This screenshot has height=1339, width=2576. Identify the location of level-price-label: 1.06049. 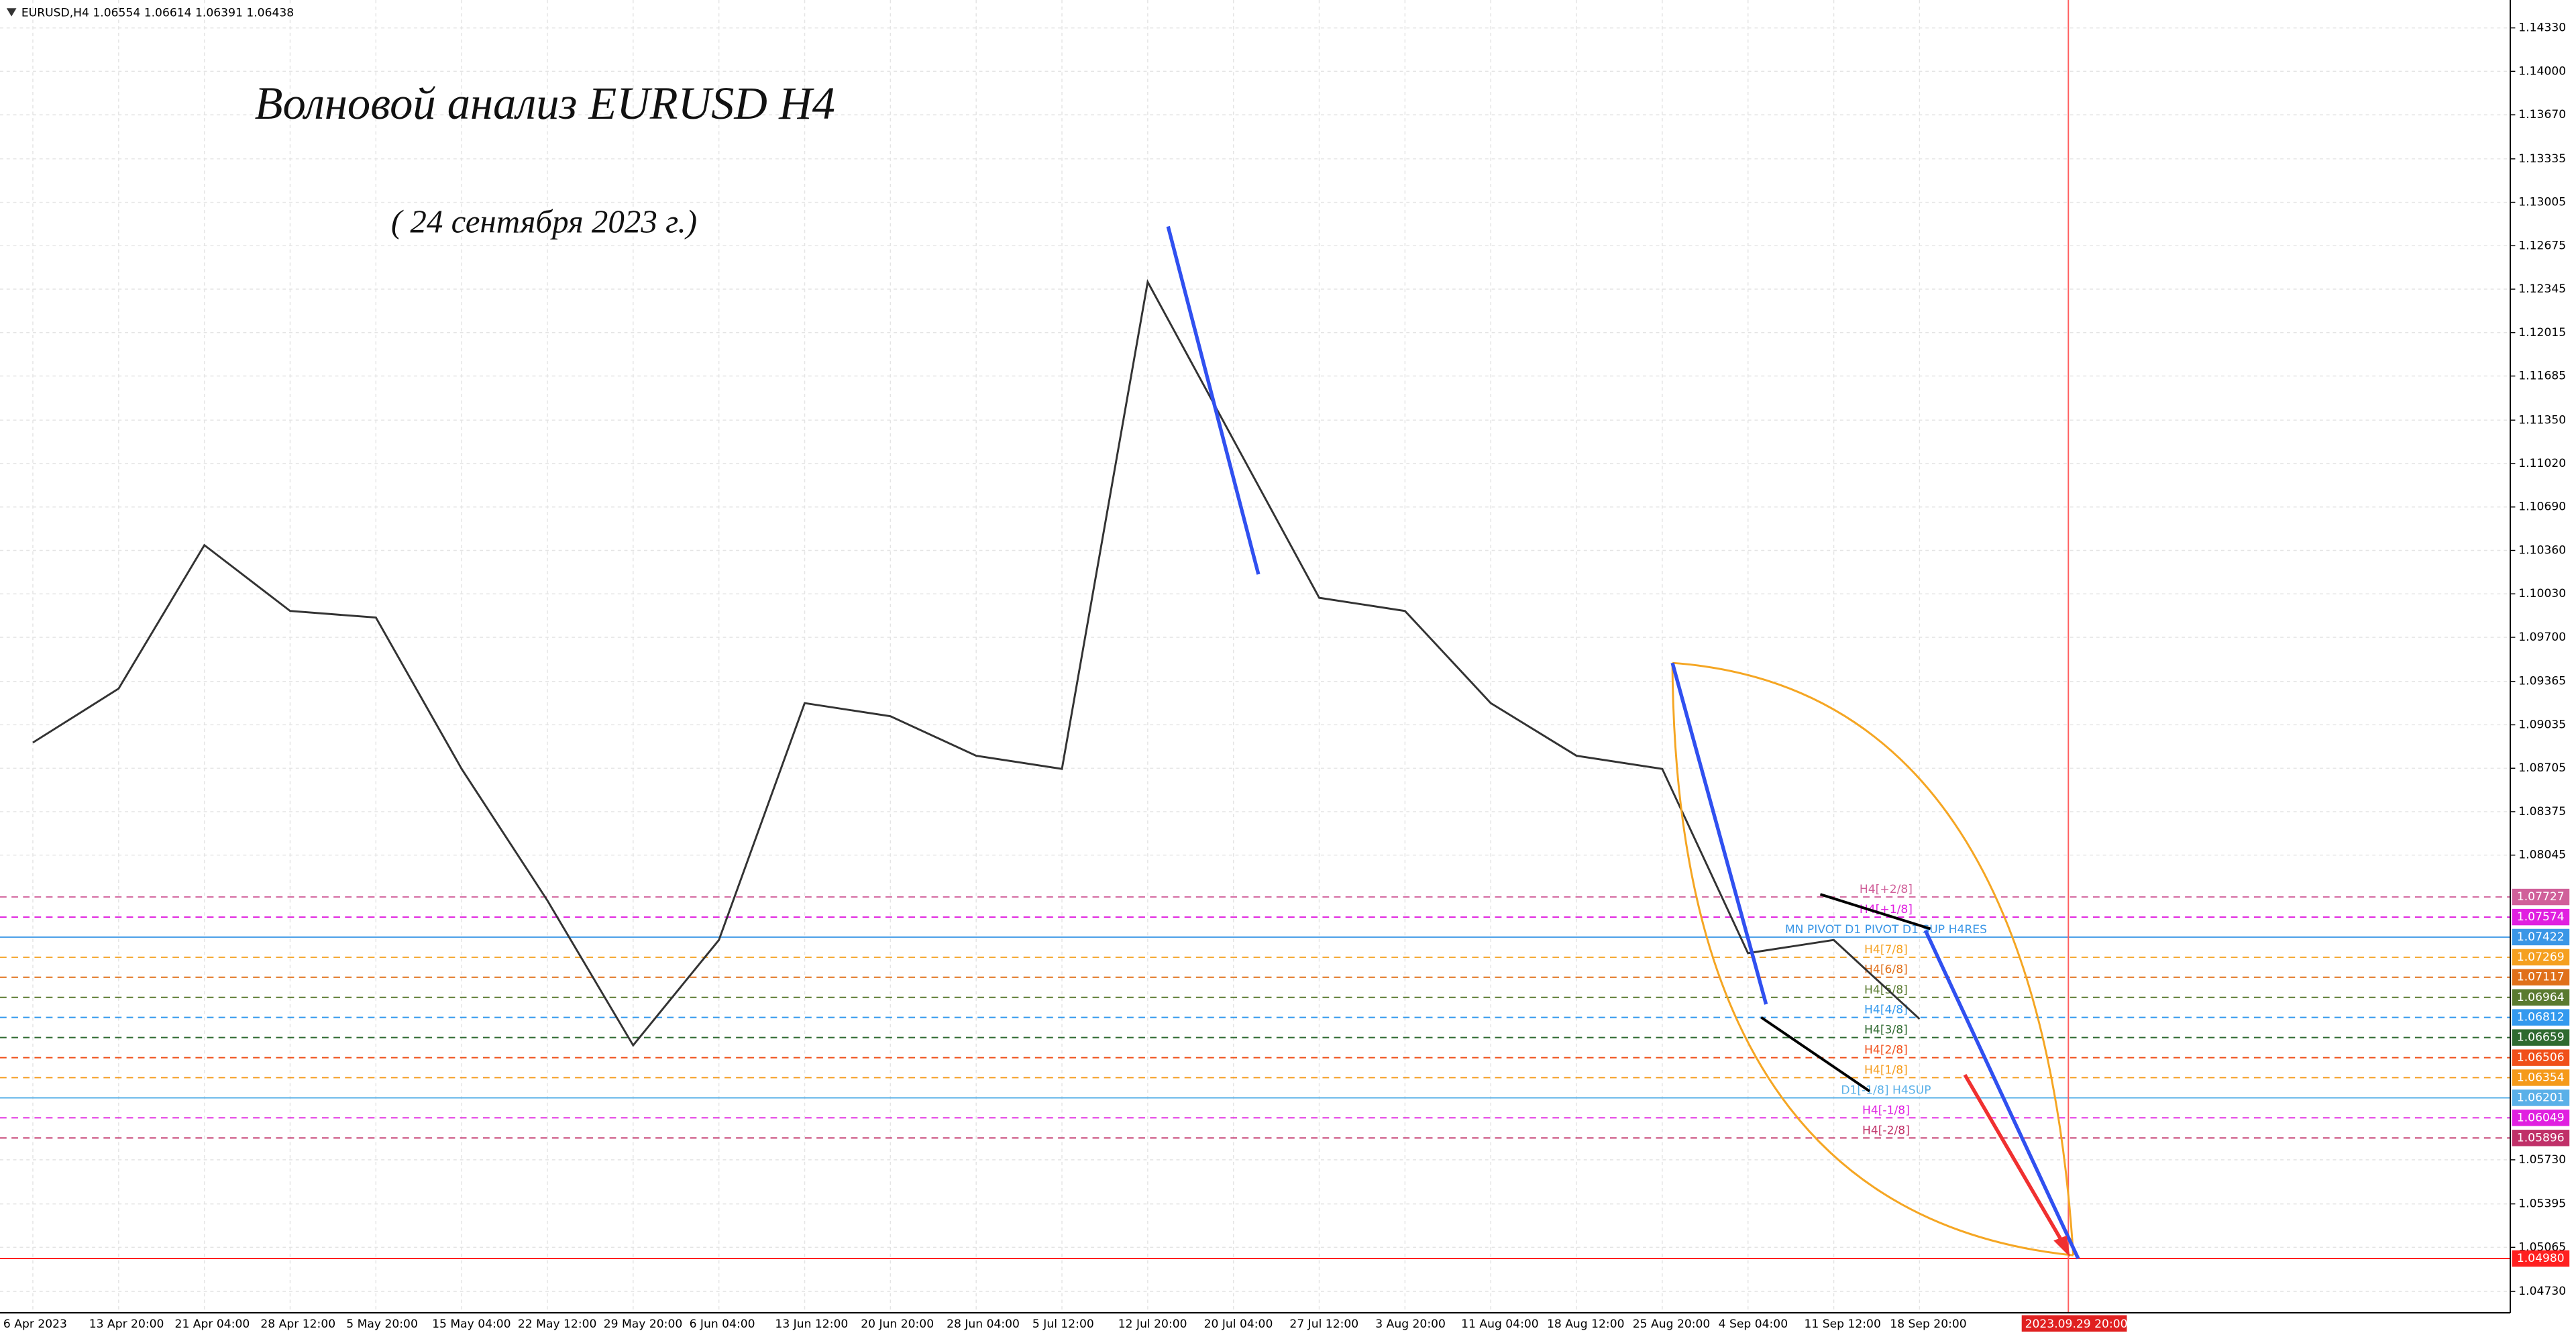
(2541, 1117).